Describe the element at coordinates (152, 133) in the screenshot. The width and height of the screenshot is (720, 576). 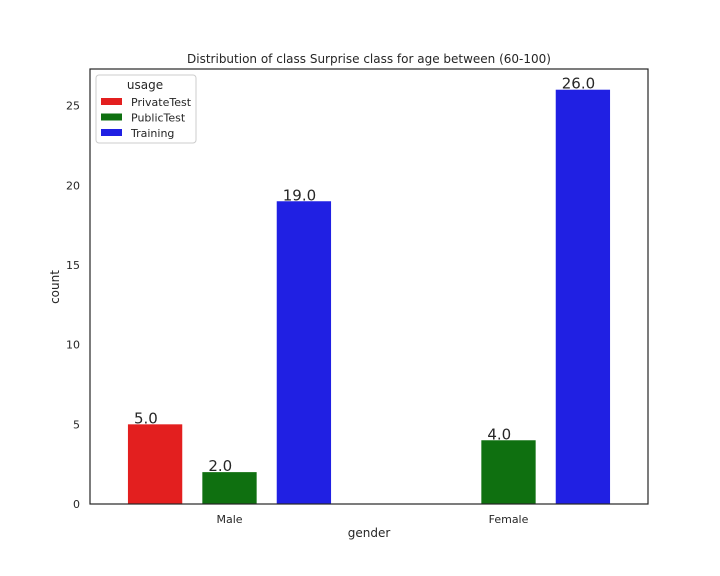
I see `legend-label-training: Training` at that location.